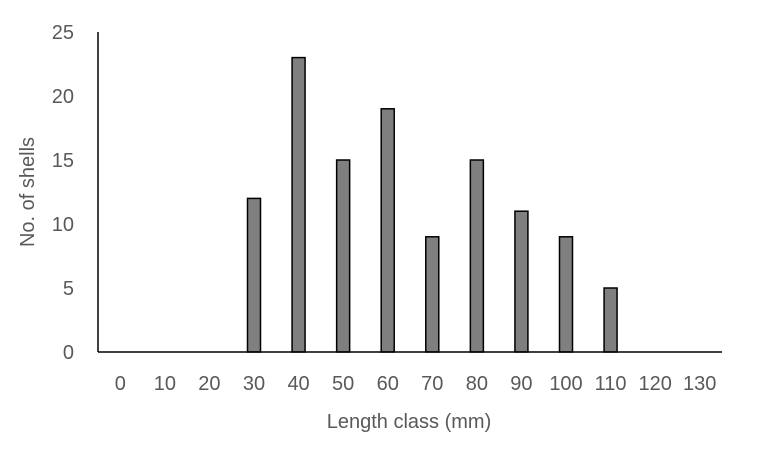  What do you see at coordinates (63, 97) in the screenshot?
I see `y-tick-label: 20` at bounding box center [63, 97].